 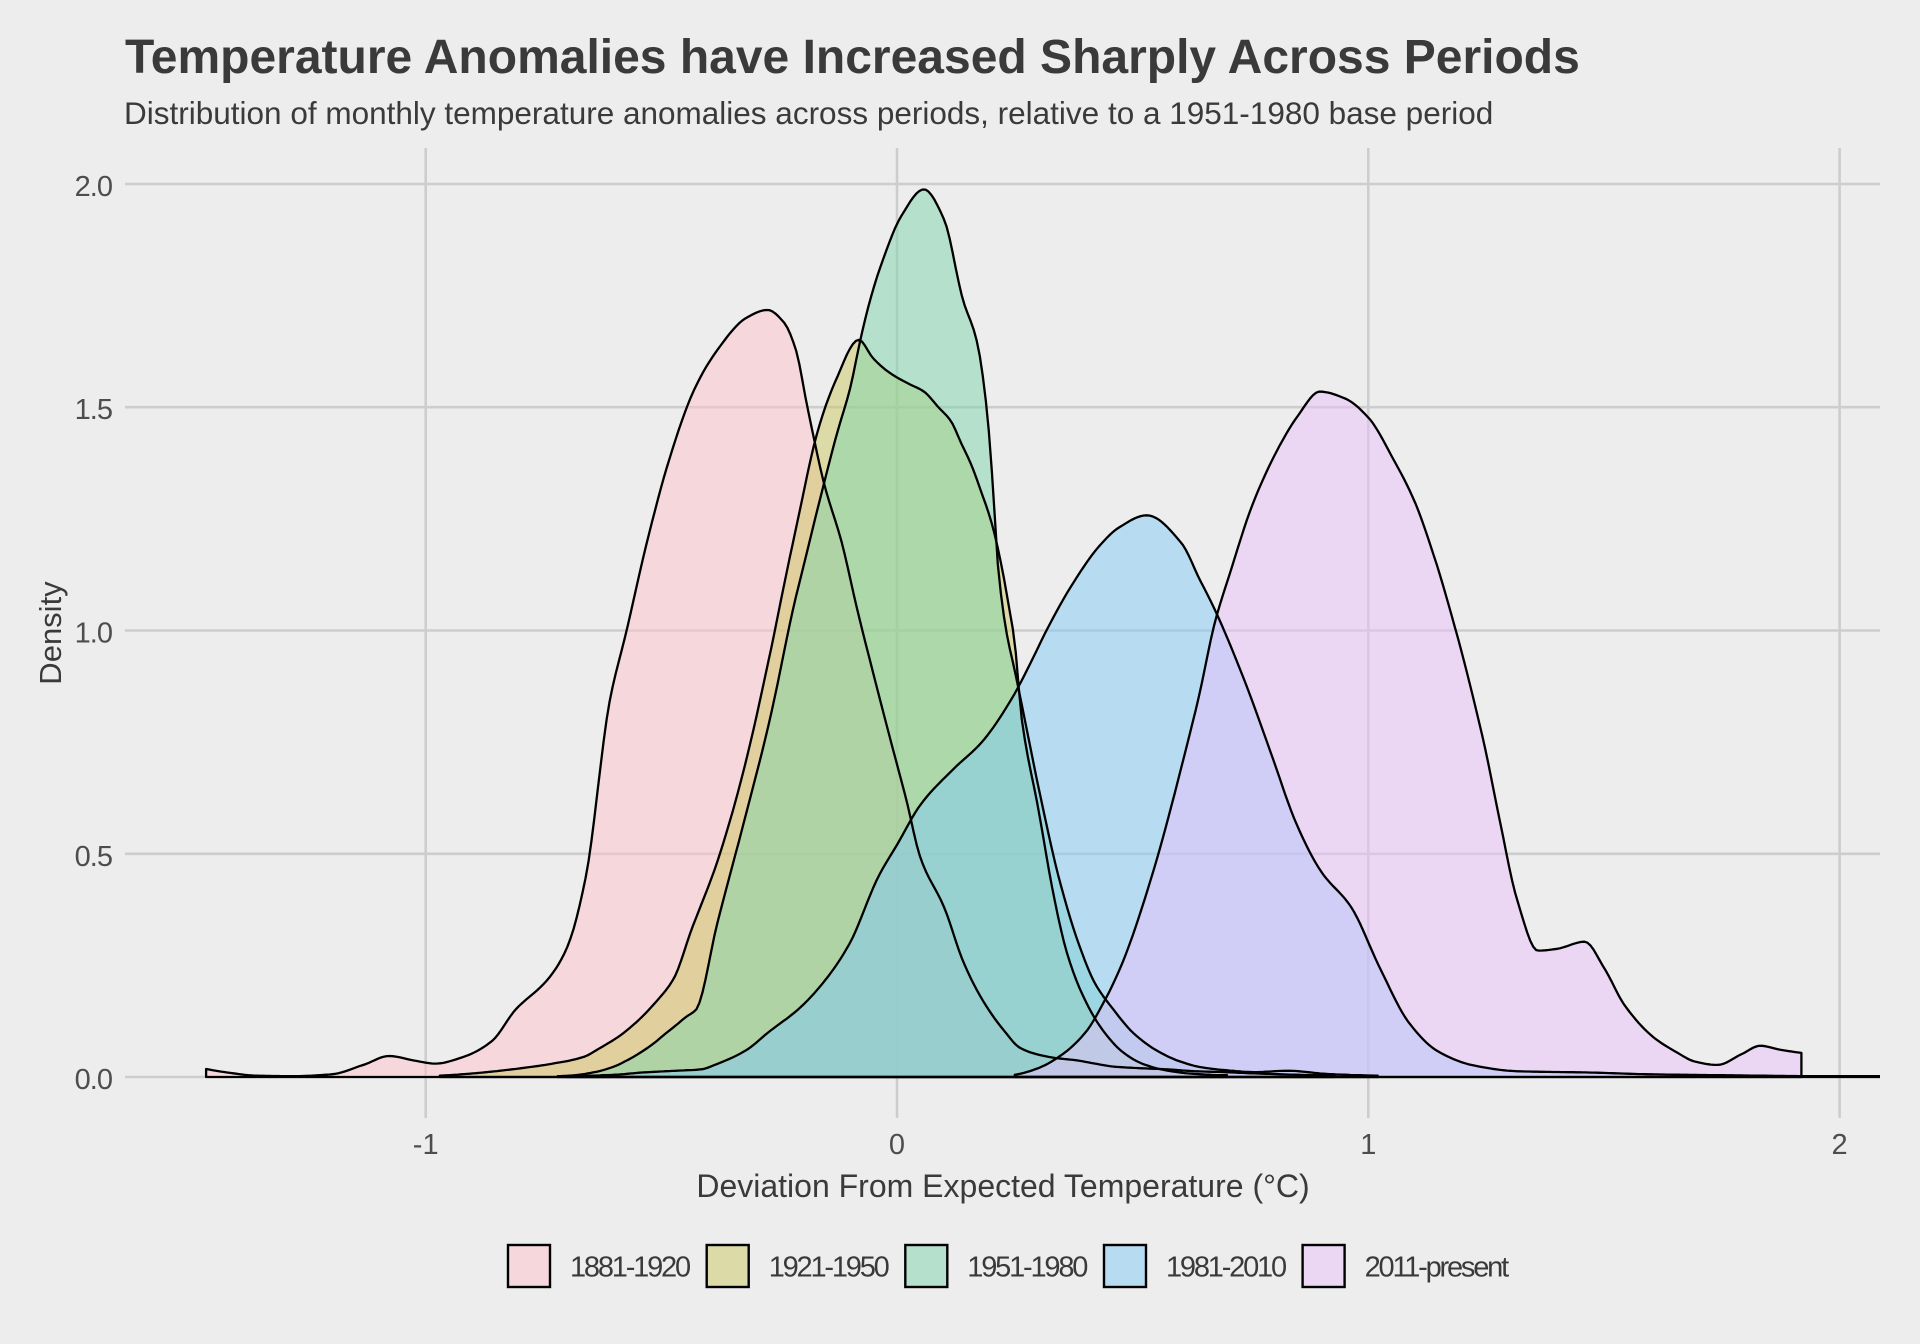 I want to click on svg-text: 1981-2010, so click(x=1226, y=1268).